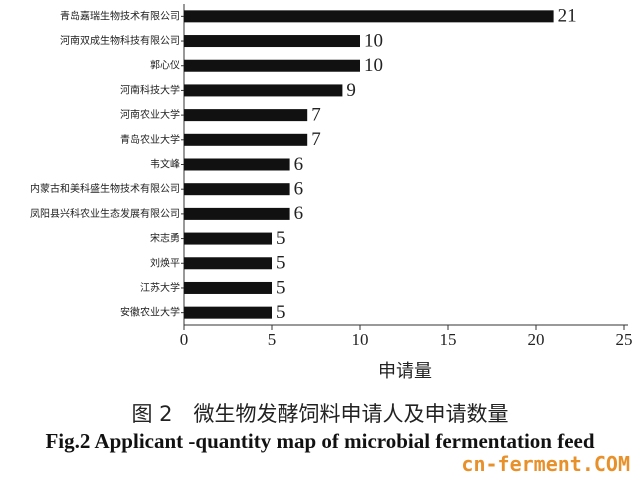 The width and height of the screenshot is (640, 487). I want to click on x-tick-label: 10, so click(360, 339).